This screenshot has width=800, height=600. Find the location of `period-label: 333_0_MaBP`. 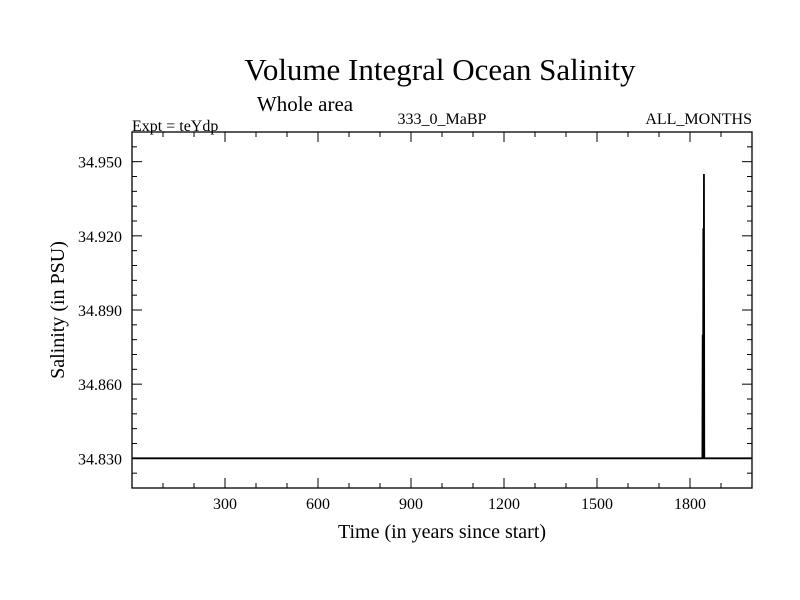

period-label: 333_0_MaBP is located at coordinates (442, 119).